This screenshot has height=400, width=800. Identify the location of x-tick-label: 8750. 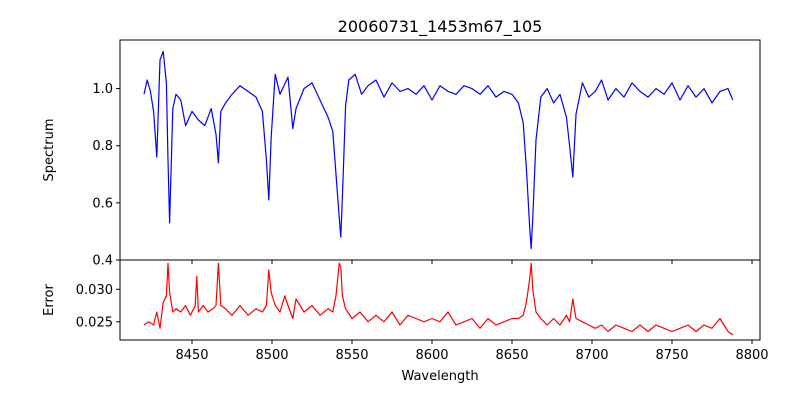
(671, 355).